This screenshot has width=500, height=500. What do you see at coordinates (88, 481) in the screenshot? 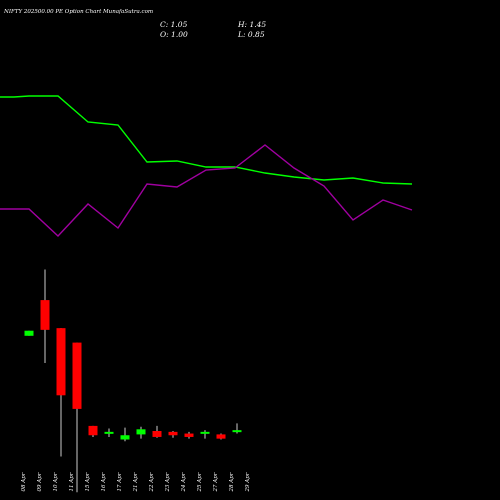
I see `x-tick-label: 15 Apr` at bounding box center [88, 481].